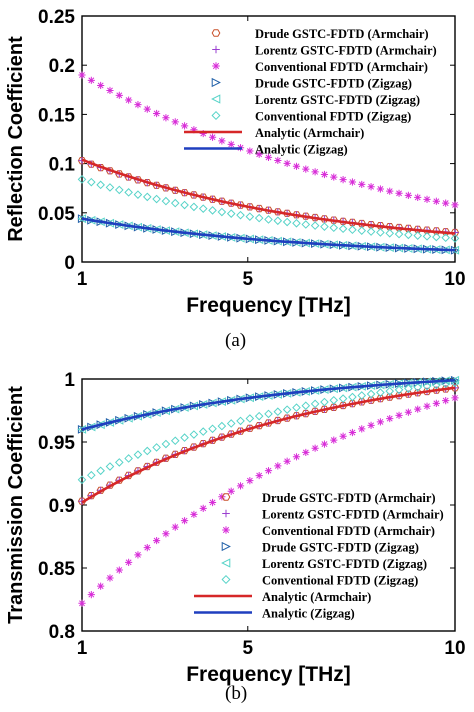 This screenshot has height=712, width=474. What do you see at coordinates (454, 648) in the screenshot?
I see `x-tick-label-b: 10` at bounding box center [454, 648].